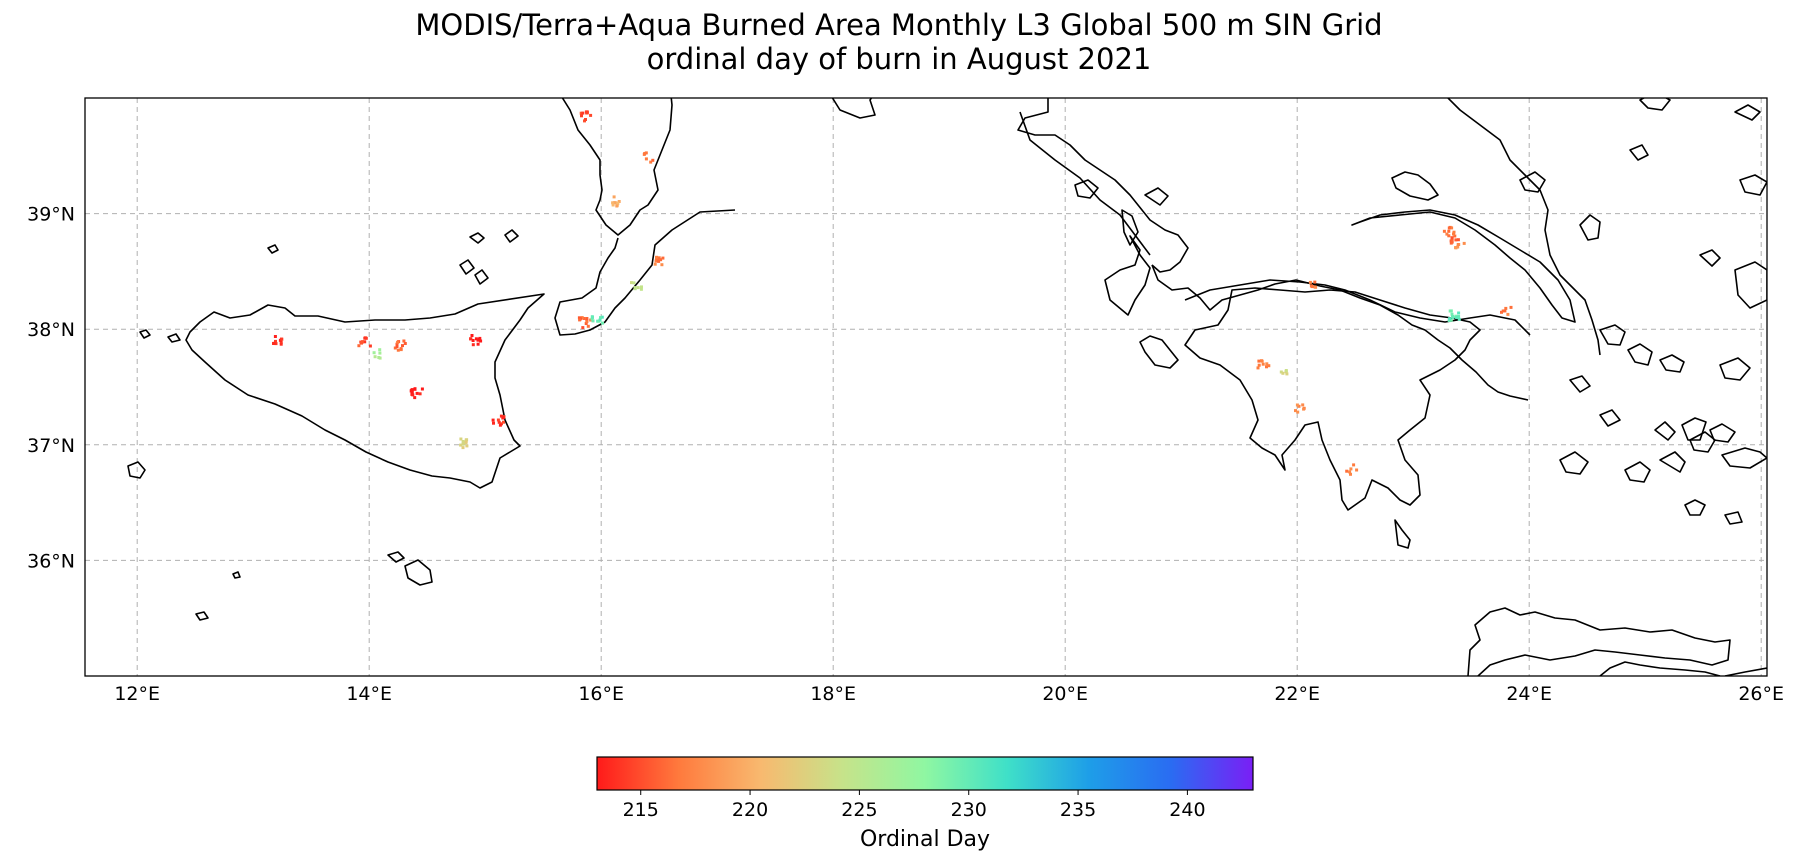 This screenshot has width=1798, height=864. What do you see at coordinates (1402, 534) in the screenshot?
I see `coastline-island-kythira` at bounding box center [1402, 534].